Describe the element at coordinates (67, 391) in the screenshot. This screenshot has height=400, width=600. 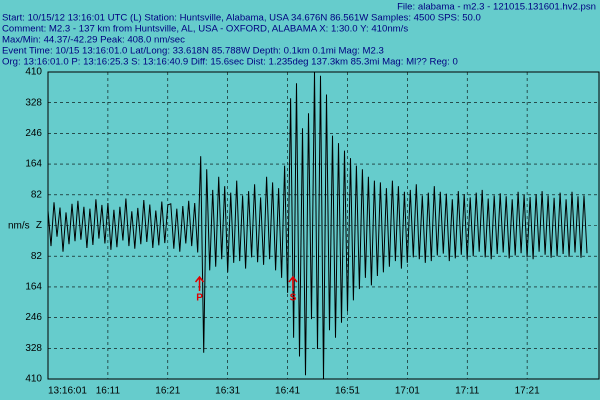
I see `x-tick-label: 13:16:01` at that location.